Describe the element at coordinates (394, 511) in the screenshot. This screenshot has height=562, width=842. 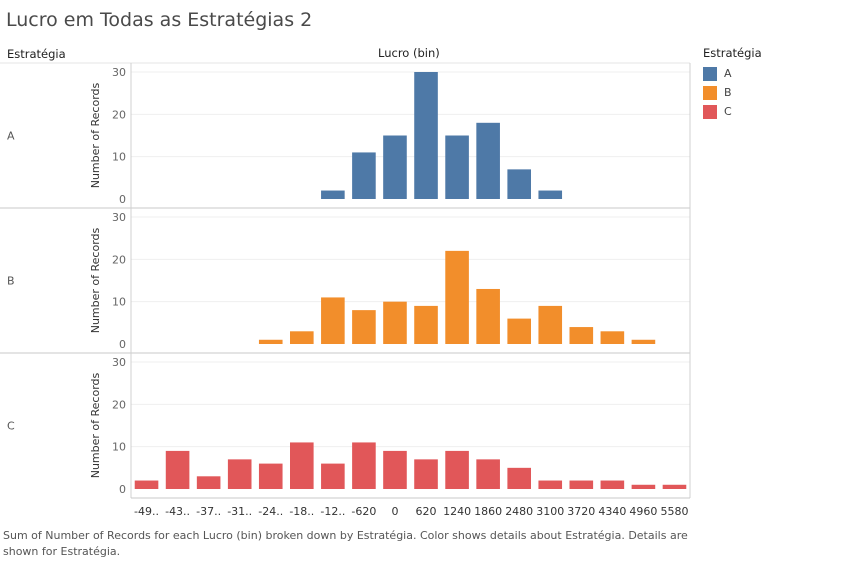
I see `x-tick-label-8: 0` at that location.